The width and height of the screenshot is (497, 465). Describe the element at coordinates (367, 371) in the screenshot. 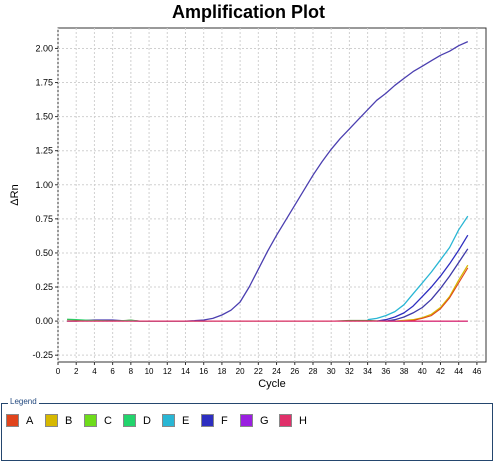

I see `x-tick-label: 34` at that location.